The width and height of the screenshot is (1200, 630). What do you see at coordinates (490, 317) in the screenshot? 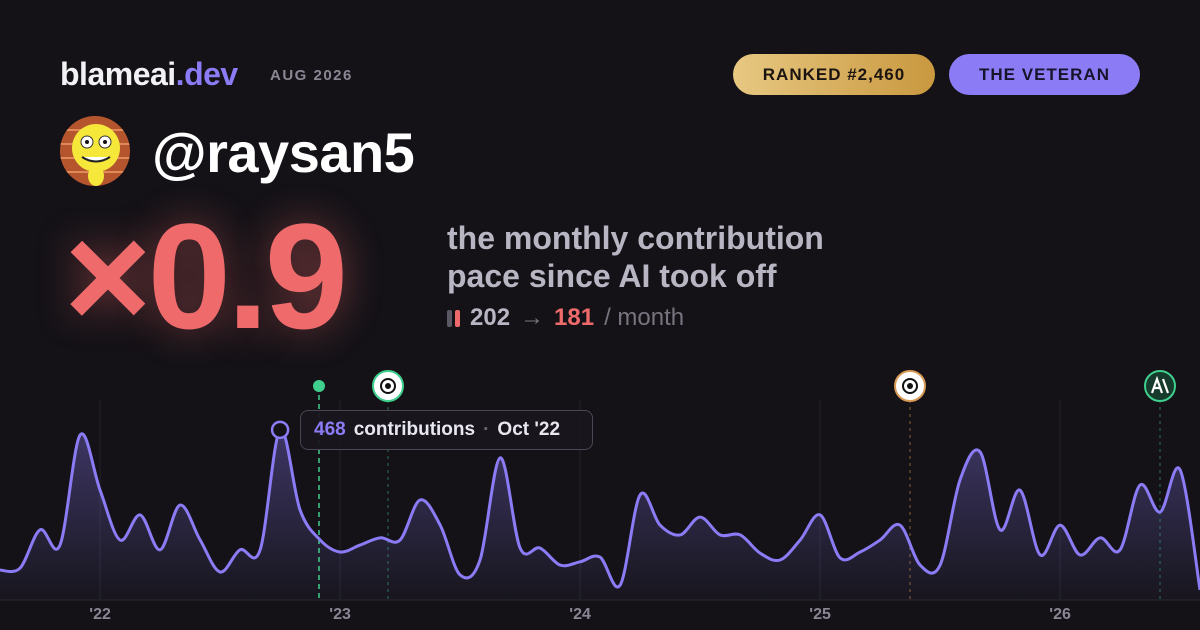
I see `before-value: 202` at bounding box center [490, 317].